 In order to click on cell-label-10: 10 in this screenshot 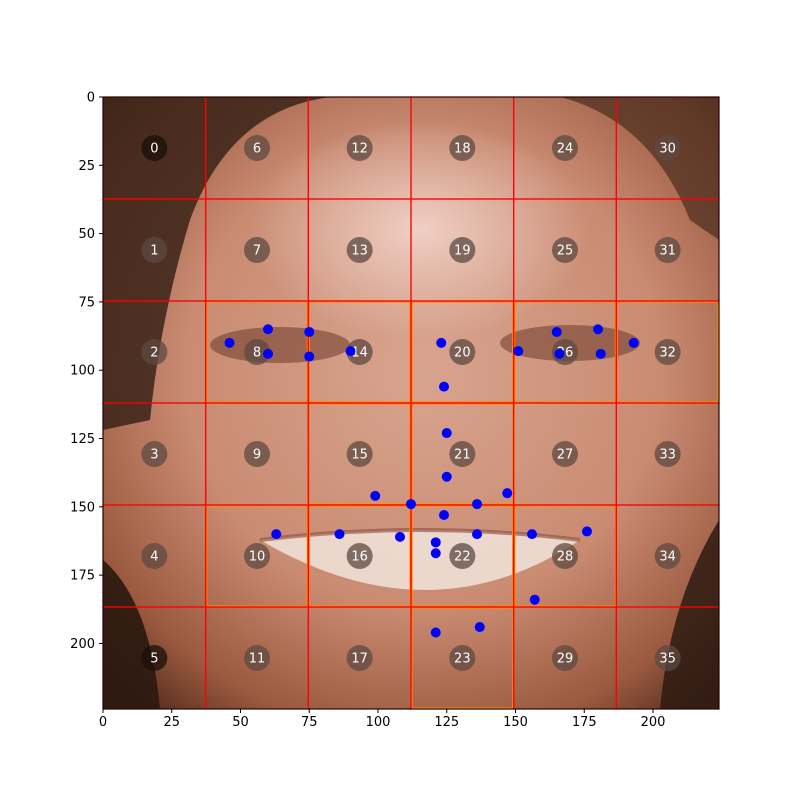, I will do `click(257, 557)`.